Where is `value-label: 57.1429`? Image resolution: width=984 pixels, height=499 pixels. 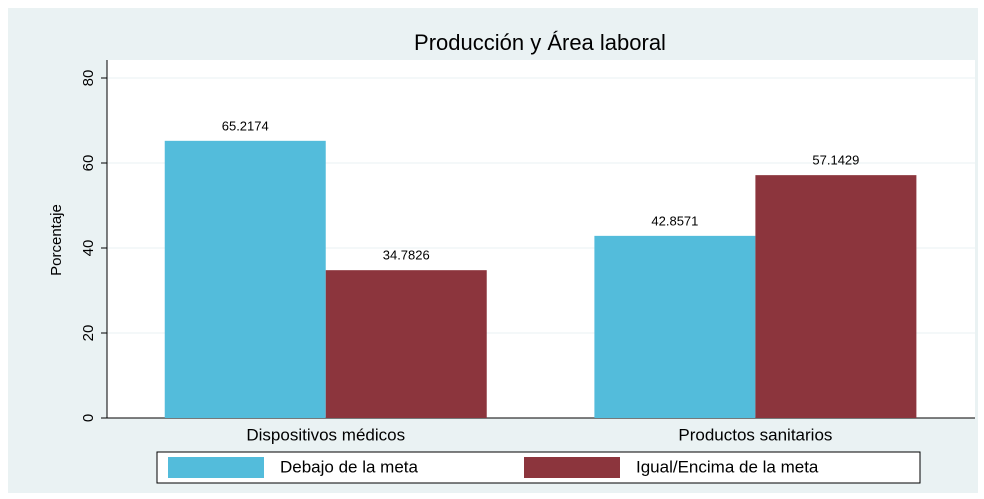
value-label: 57.1429 is located at coordinates (835, 160).